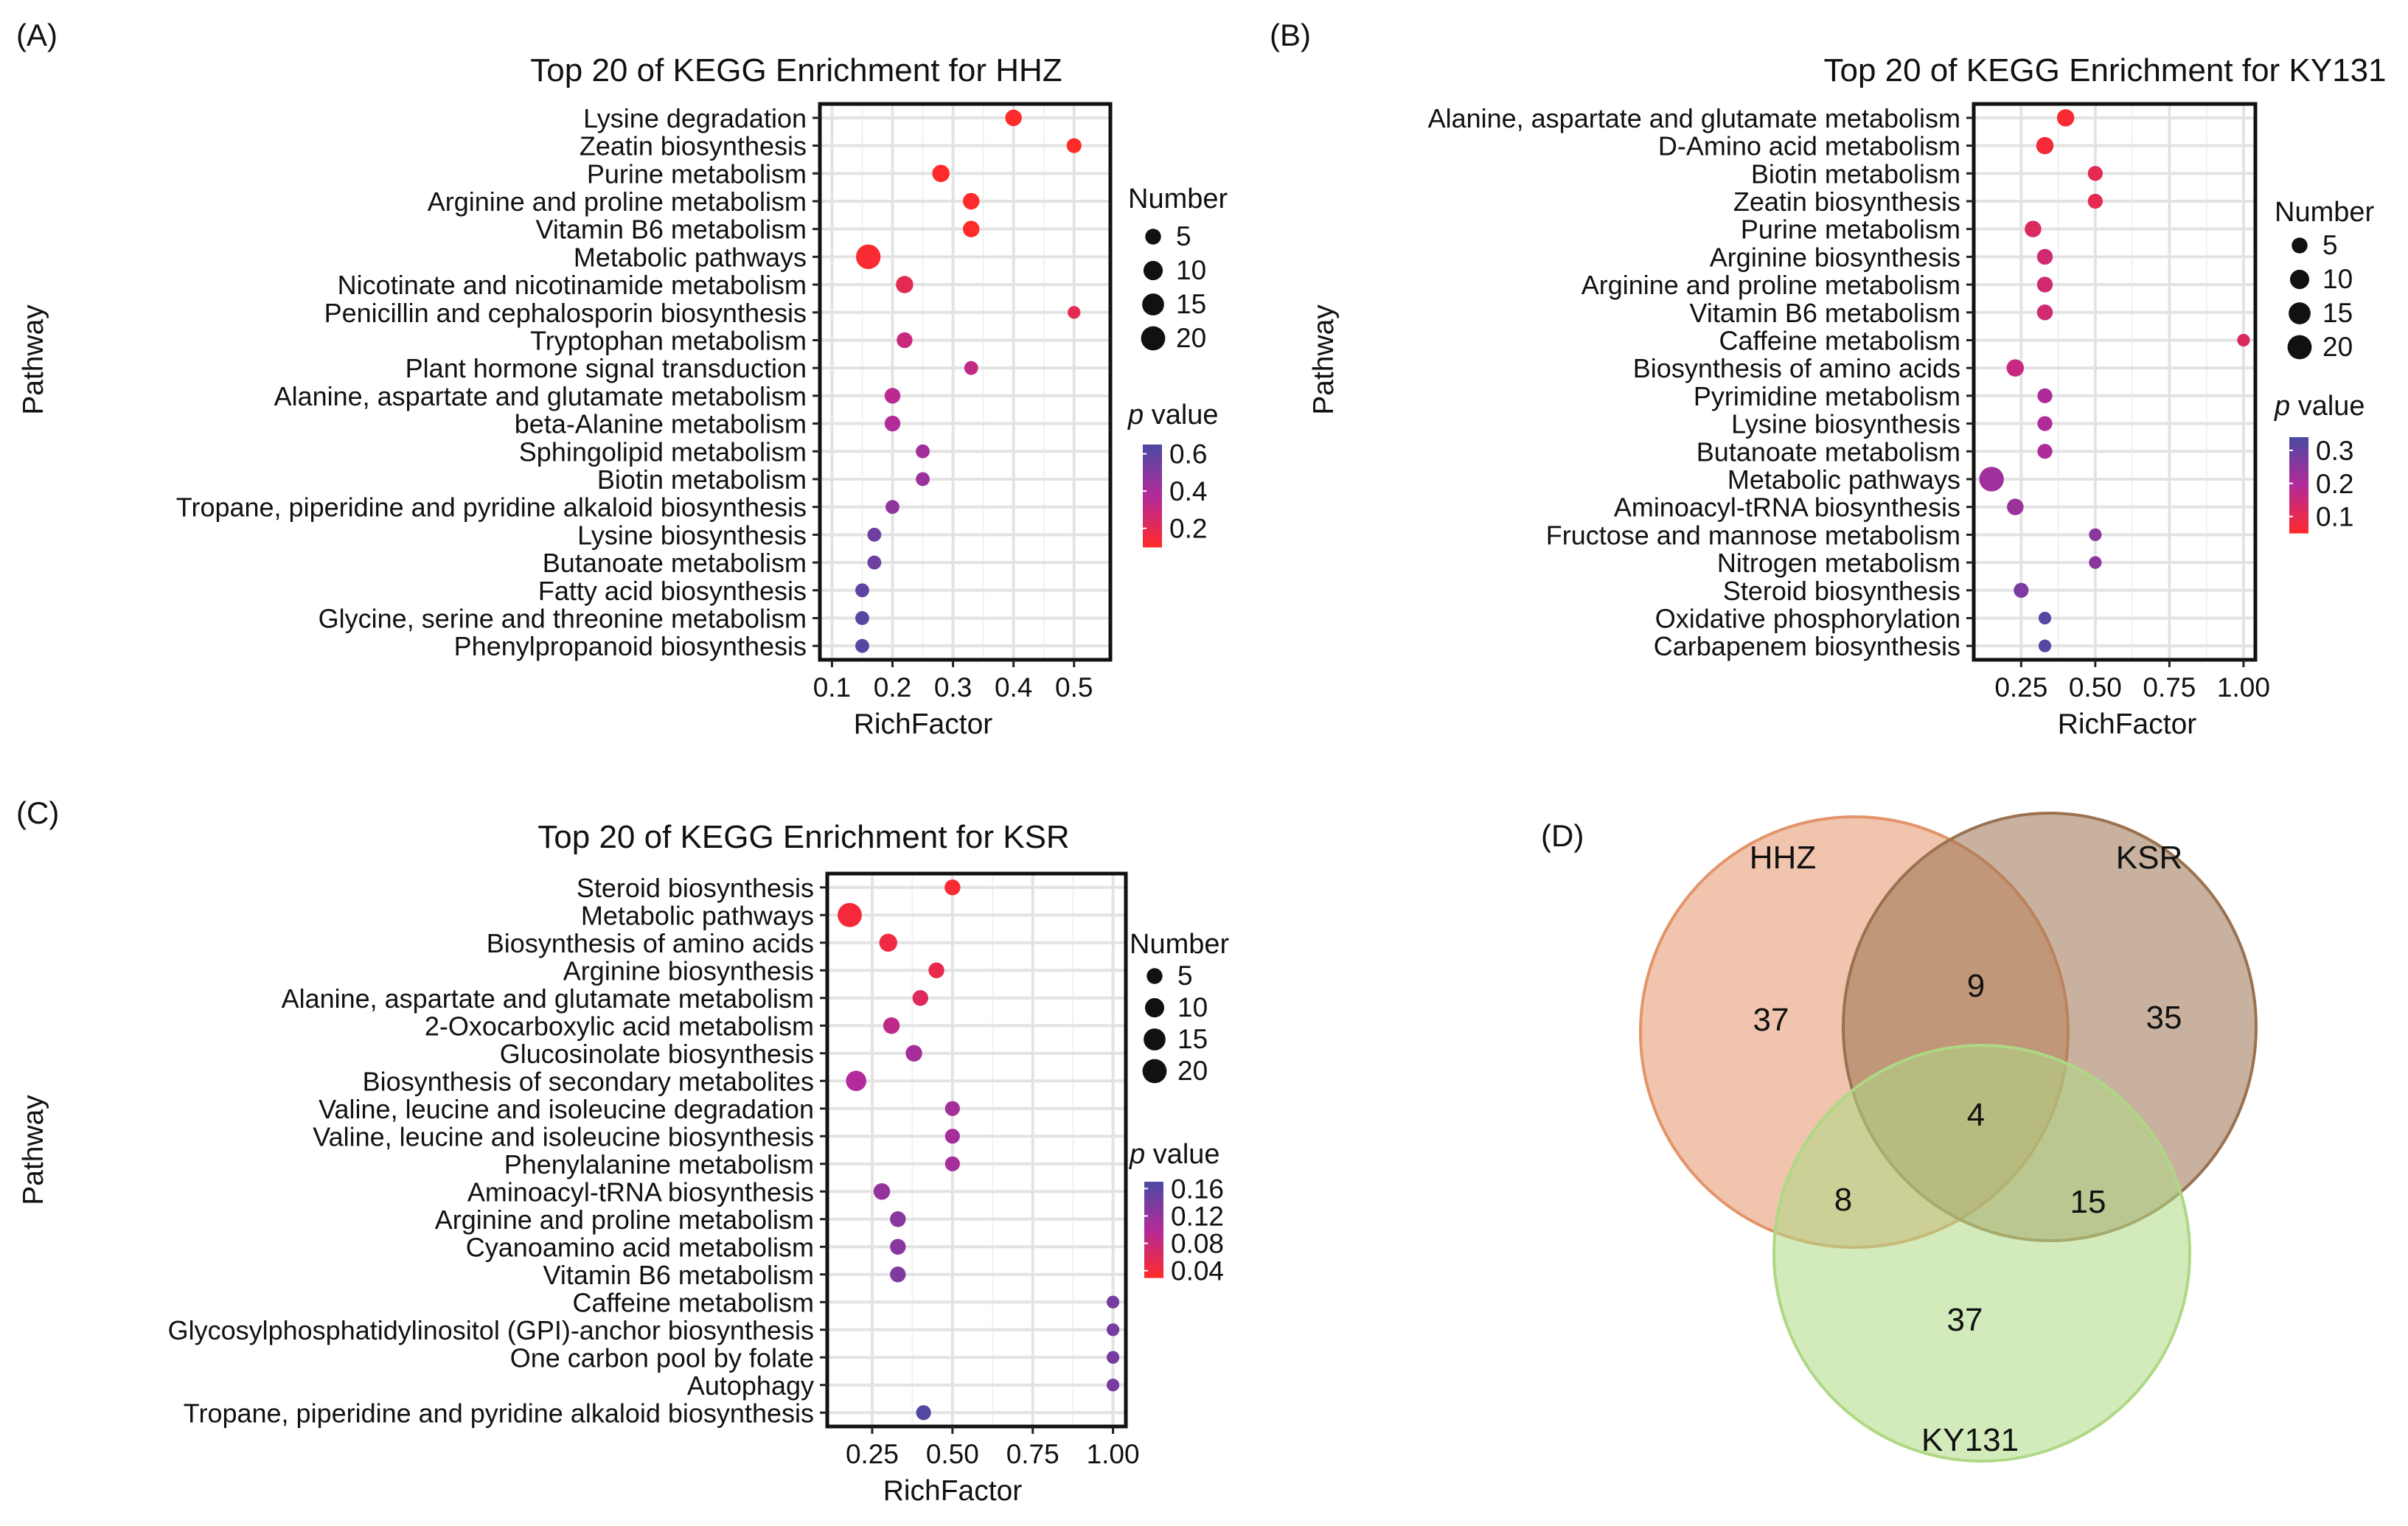 The image size is (2408, 1526). Describe the element at coordinates (2149, 858) in the screenshot. I see `venn-label-ksr: KSR` at that location.